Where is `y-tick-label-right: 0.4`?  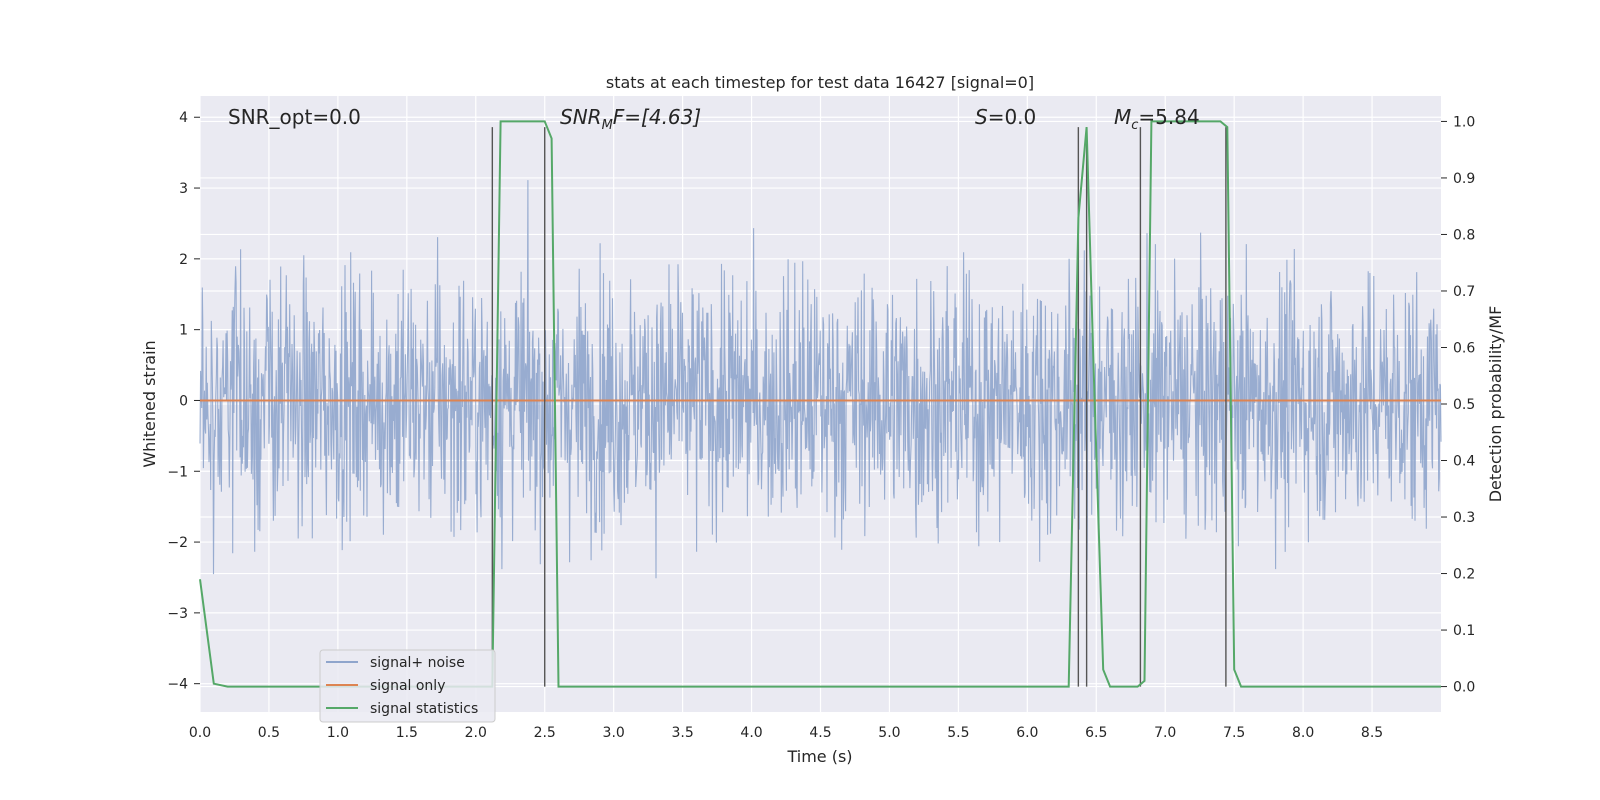 y-tick-label-right: 0.4 is located at coordinates (1464, 462).